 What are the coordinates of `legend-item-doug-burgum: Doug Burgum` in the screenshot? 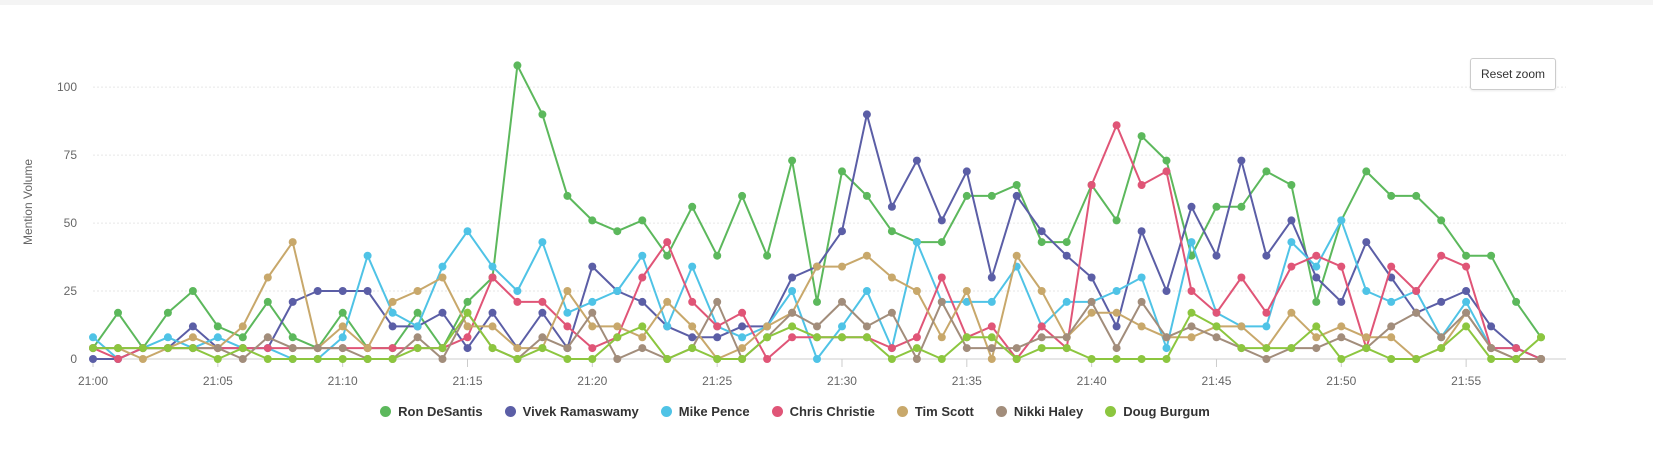 It's located at (1157, 411).